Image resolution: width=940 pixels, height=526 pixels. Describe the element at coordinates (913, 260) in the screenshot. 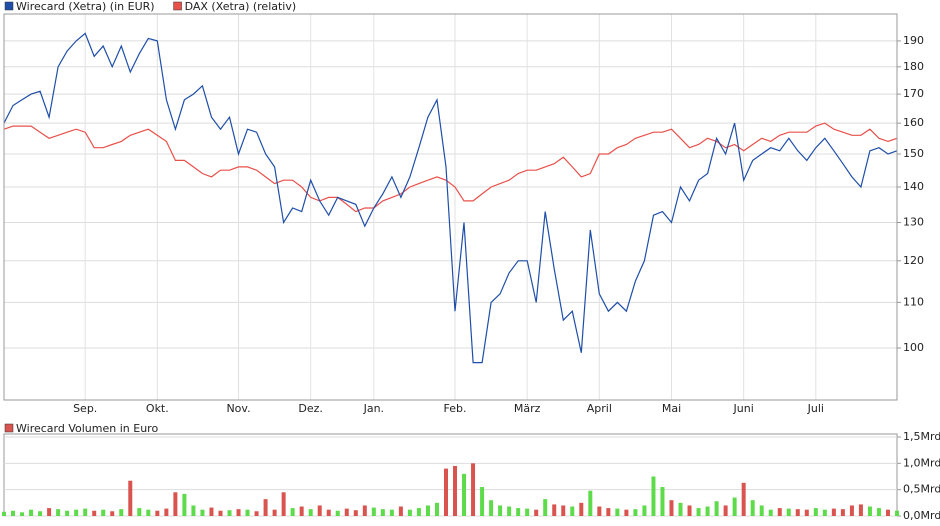

I see `y-tick-label: 120` at that location.